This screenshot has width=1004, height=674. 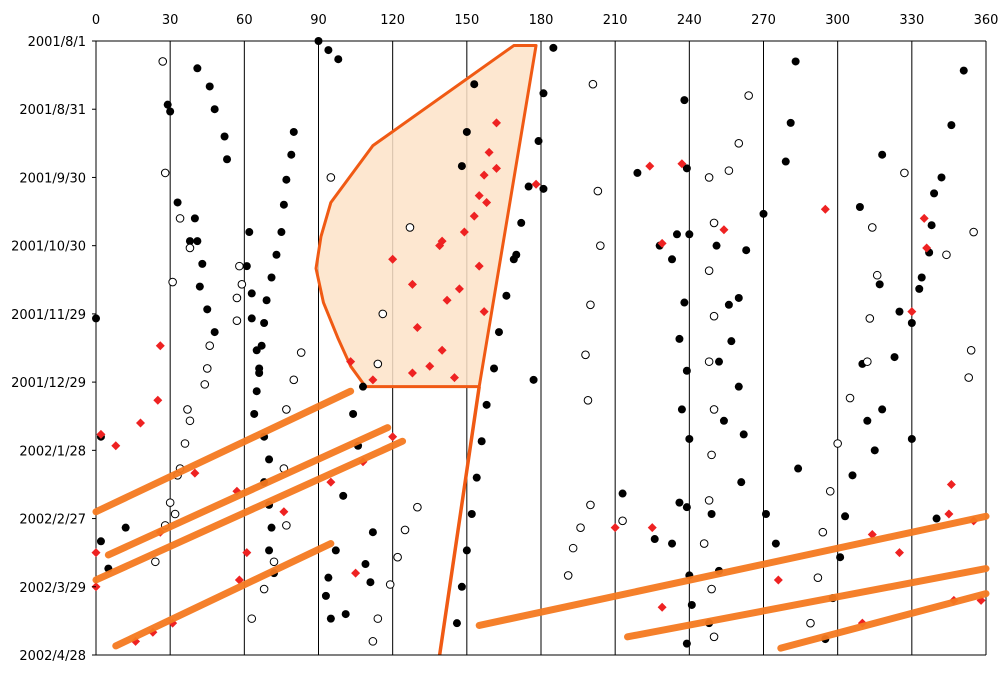 What do you see at coordinates (48, 247) in the screenshot?
I see `y-tick-label: 2001/10/30` at bounding box center [48, 247].